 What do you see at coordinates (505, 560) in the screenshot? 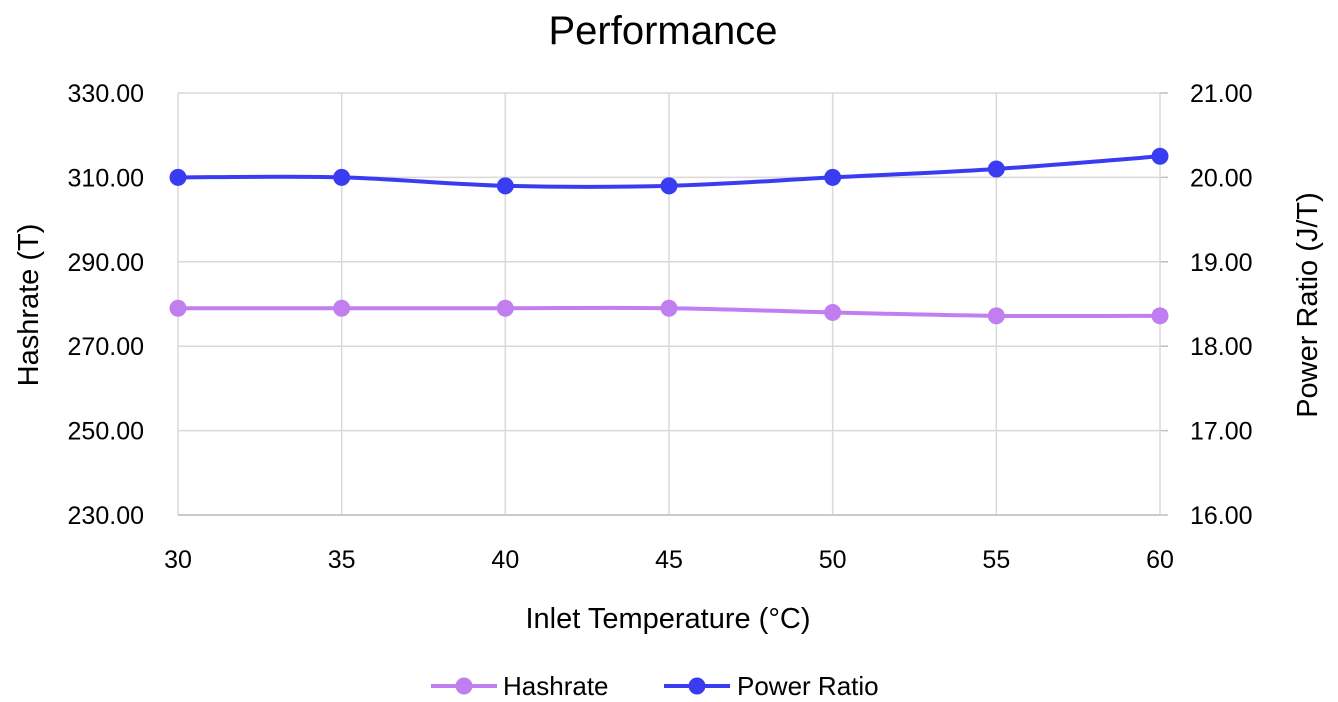
I see `x-tick-label: 40` at bounding box center [505, 560].